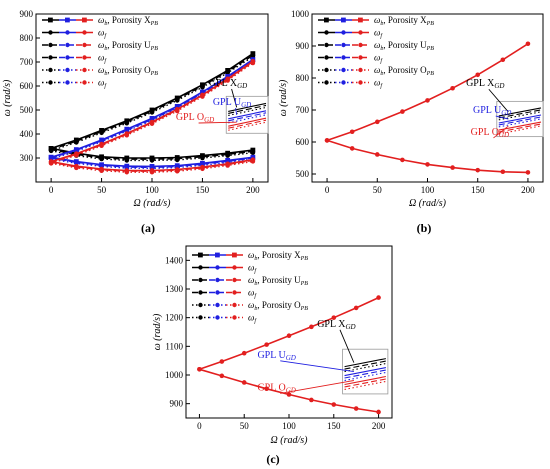 The height and width of the screenshot is (469, 550). What do you see at coordinates (157, 331) in the screenshot?
I see `y-axis-label: ω (rad/s)` at bounding box center [157, 331].